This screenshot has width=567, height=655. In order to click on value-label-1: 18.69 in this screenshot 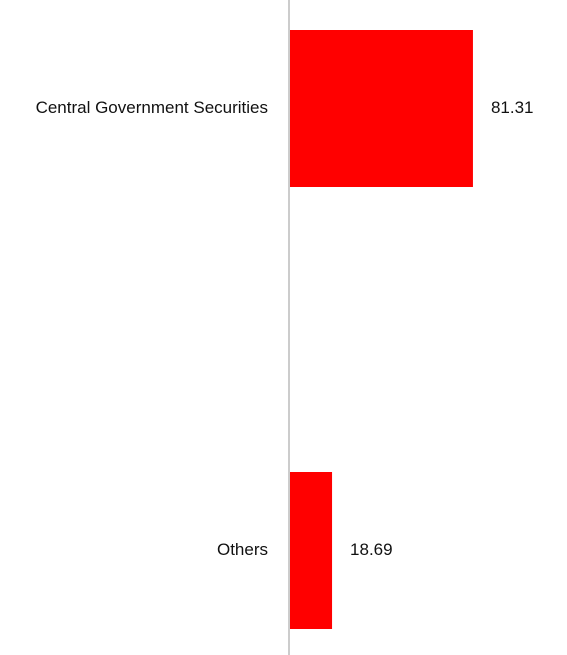, I will do `click(371, 549)`.